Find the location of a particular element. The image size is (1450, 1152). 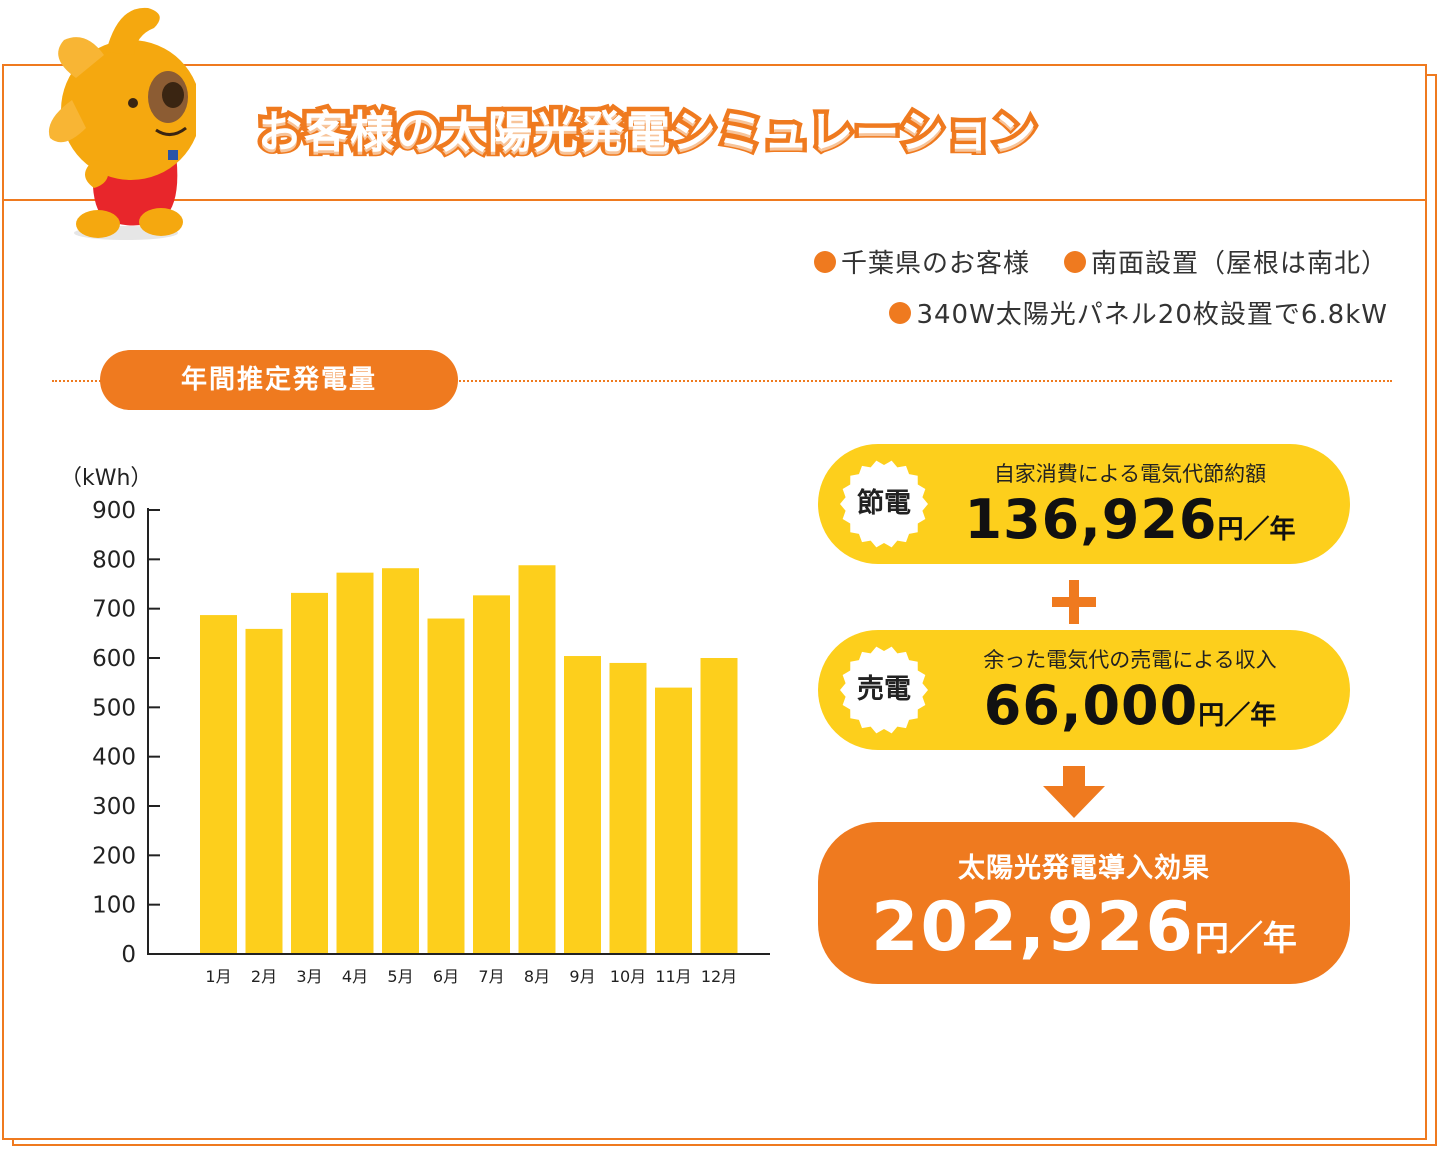

x-tick-label: 2月 is located at coordinates (264, 976).